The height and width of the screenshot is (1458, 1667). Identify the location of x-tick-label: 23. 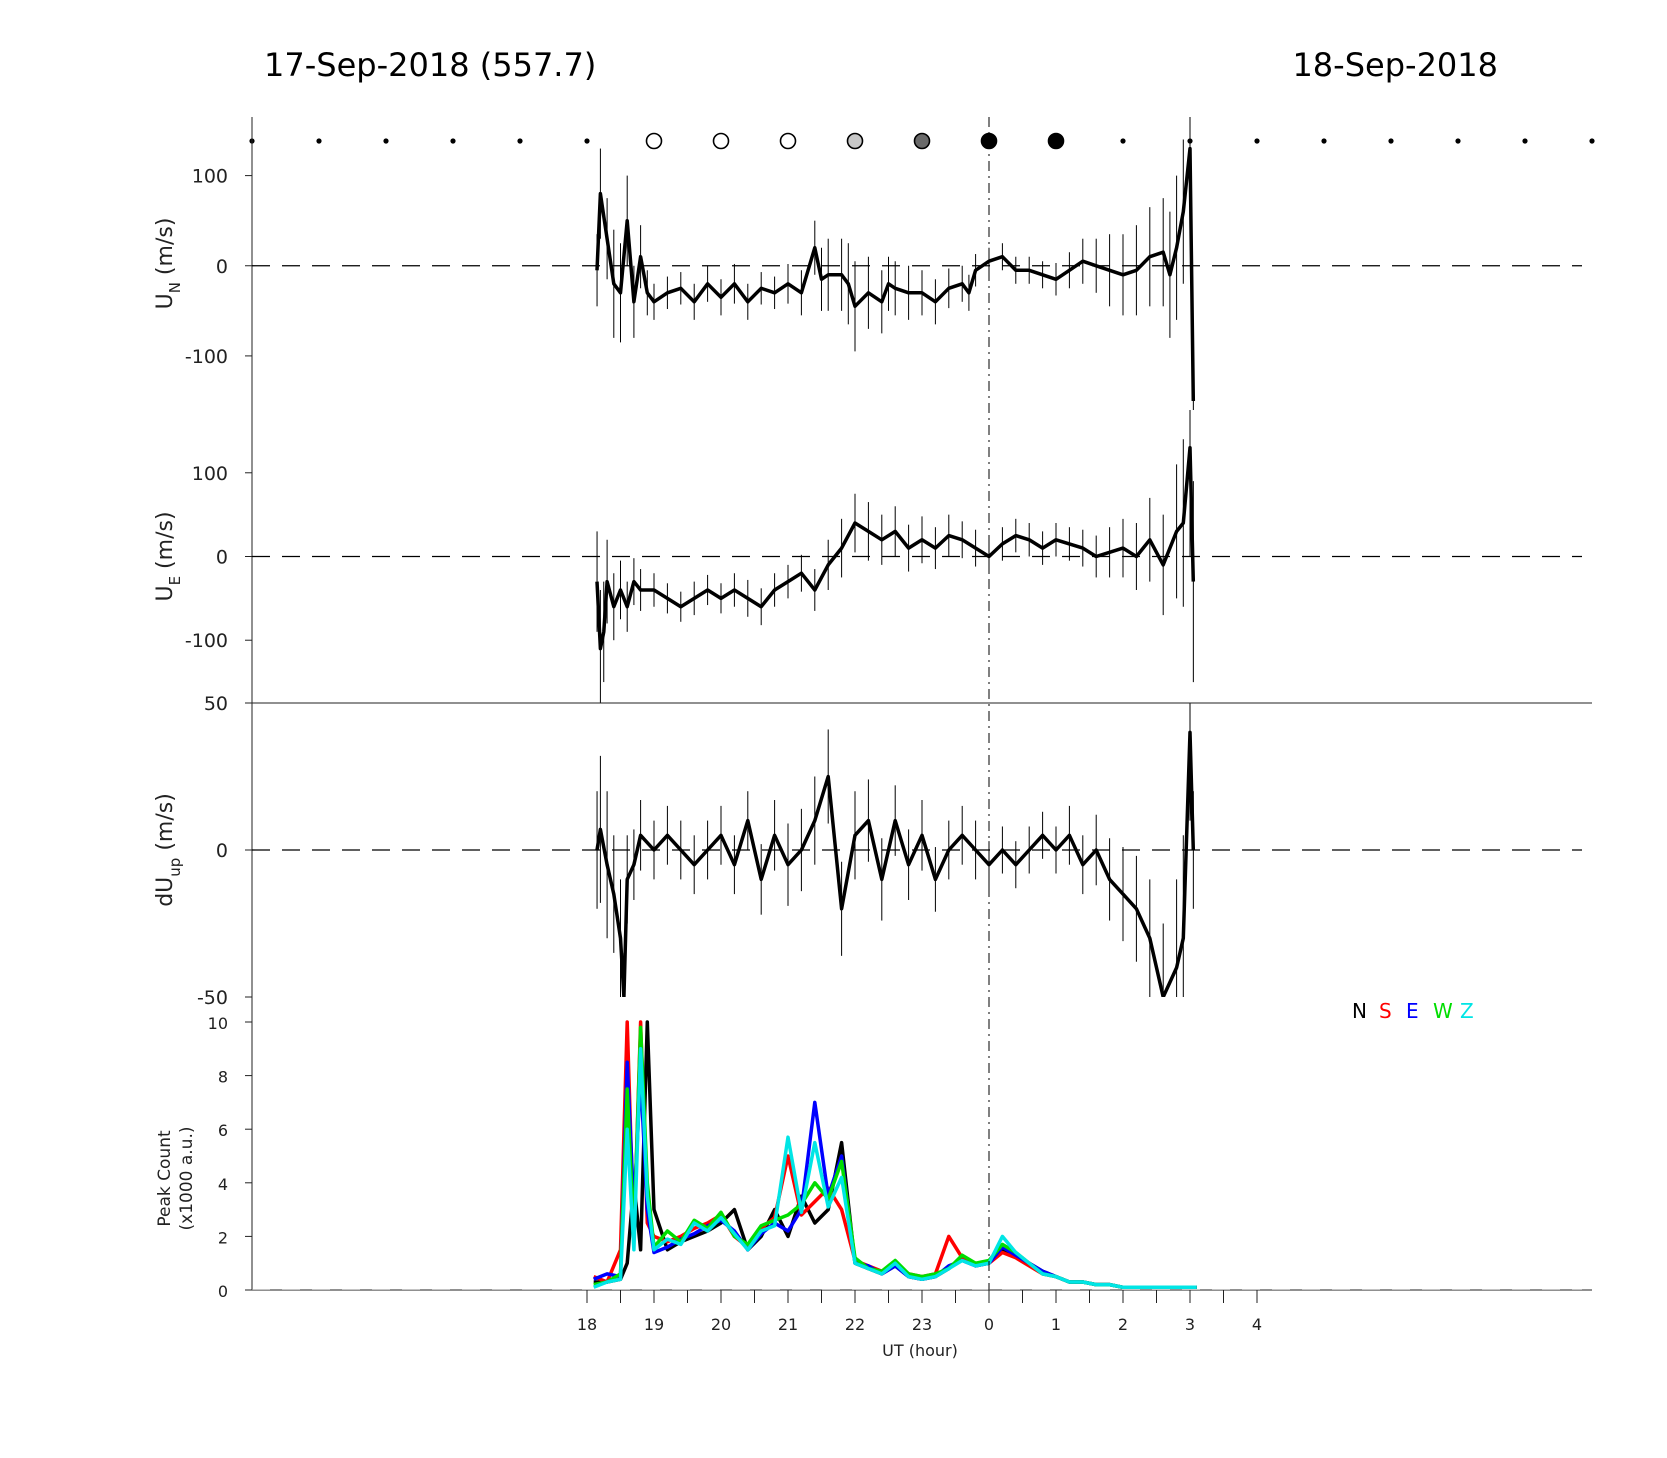
(922, 1324).